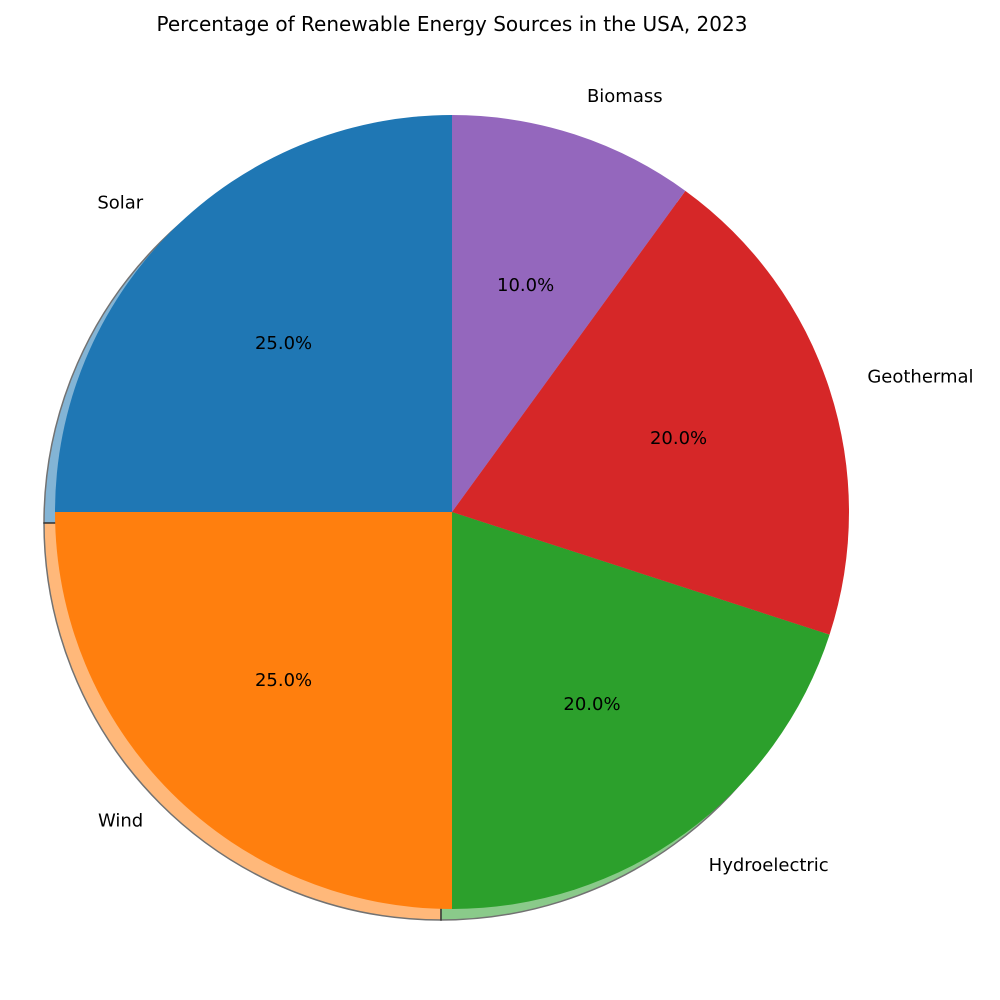 Image resolution: width=1000 pixels, height=1000 pixels. What do you see at coordinates (769, 865) in the screenshot?
I see `slice-label-hydroelectric: Hydroelectric` at bounding box center [769, 865].